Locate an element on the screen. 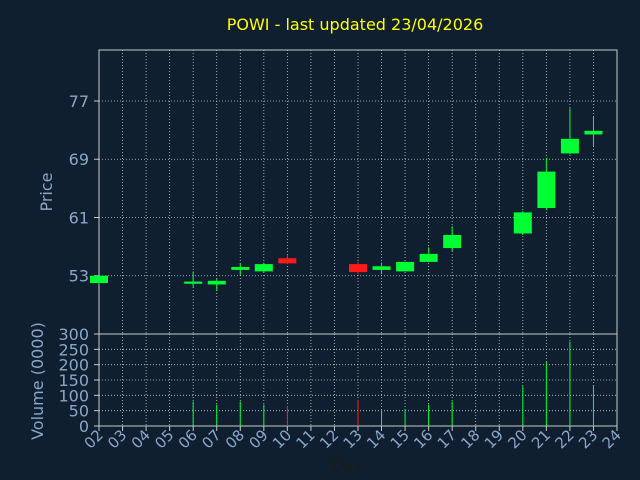 Image resolution: width=640 pixels, height=480 pixels. chart-title: POWI - last updated 23/04/2026 is located at coordinates (355, 24).